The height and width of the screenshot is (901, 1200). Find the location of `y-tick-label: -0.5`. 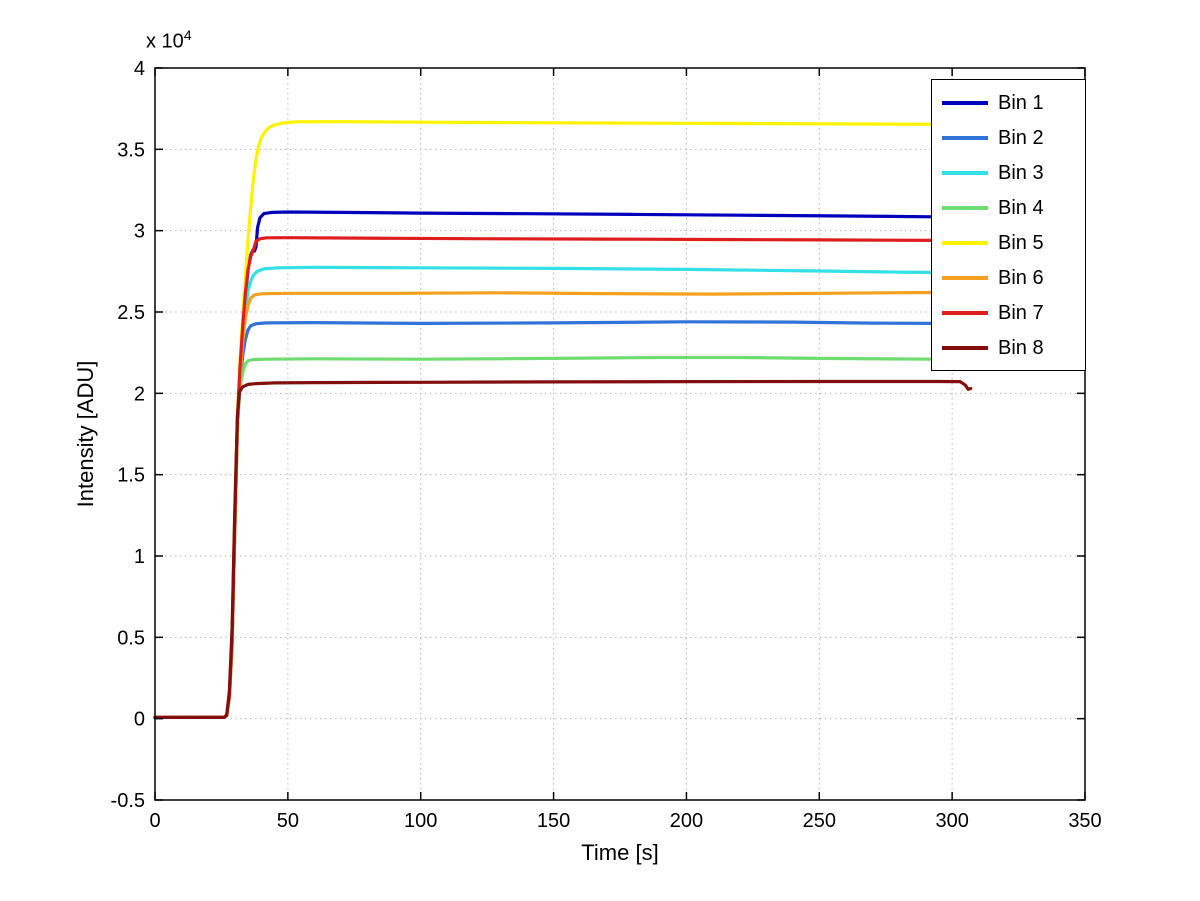

y-tick-label: -0.5 is located at coordinates (128, 801).